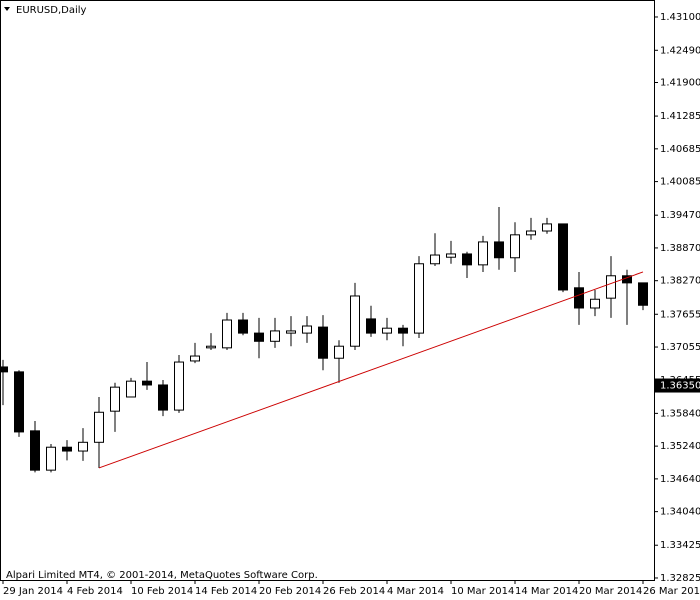 The width and height of the screenshot is (700, 600). Describe the element at coordinates (290, 591) in the screenshot. I see `x-tick-label: 20 Feb 2014` at that location.